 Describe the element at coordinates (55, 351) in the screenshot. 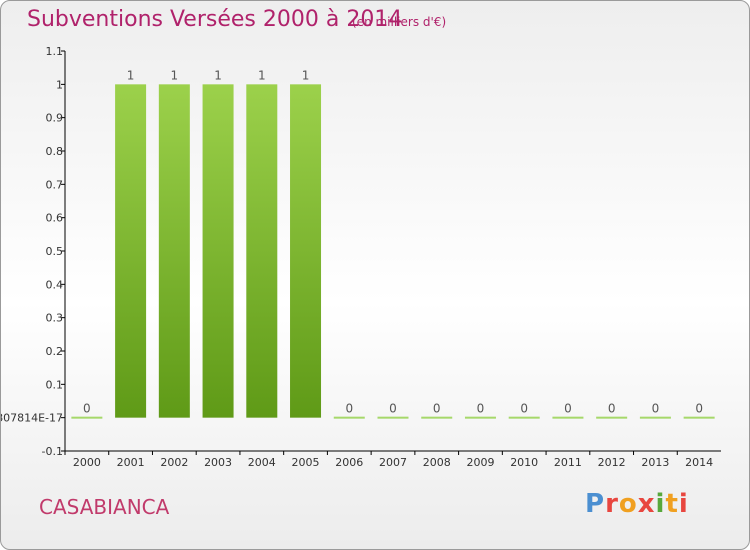

I see `y-tick-label: 0.2` at that location.